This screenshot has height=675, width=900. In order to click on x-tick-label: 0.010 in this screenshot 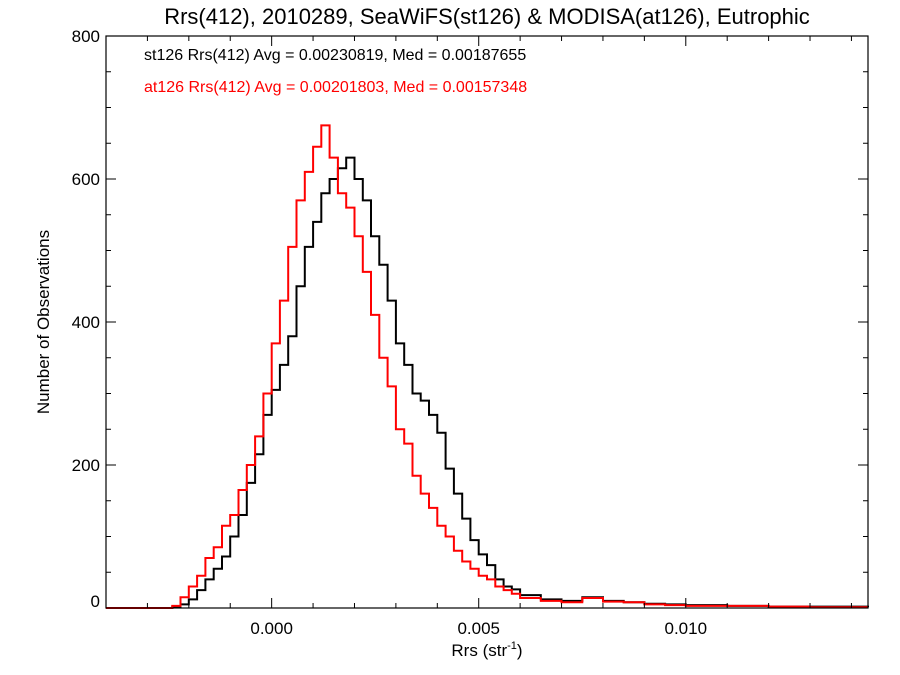, I will do `click(686, 628)`.